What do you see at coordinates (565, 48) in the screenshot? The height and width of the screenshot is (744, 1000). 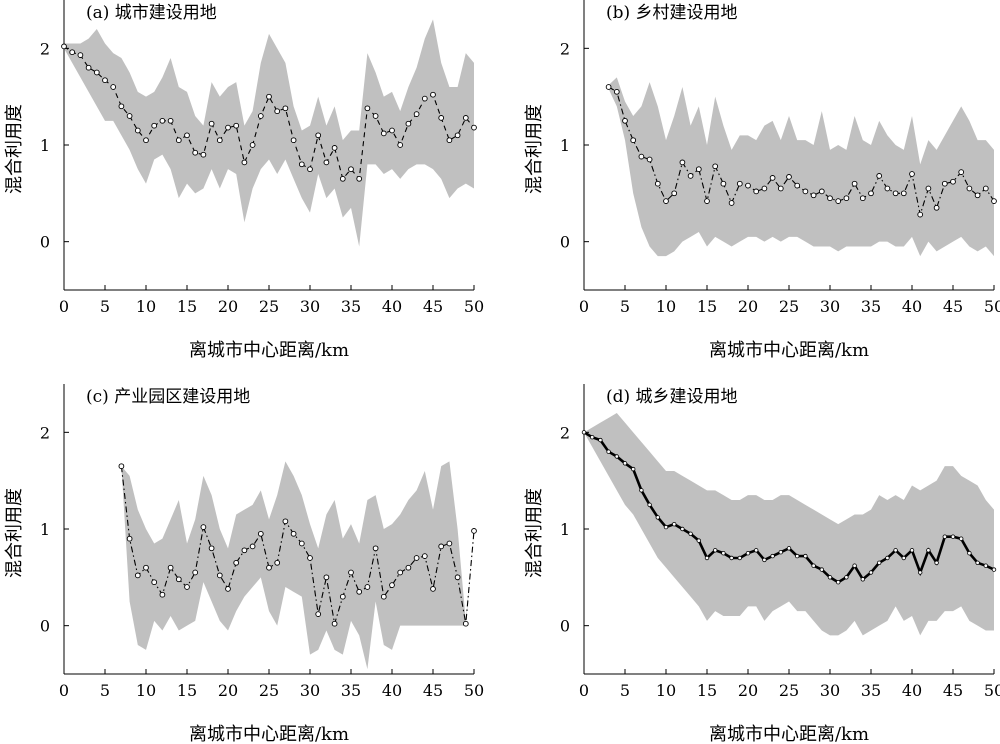 I see `y-tick-label: 2` at bounding box center [565, 48].